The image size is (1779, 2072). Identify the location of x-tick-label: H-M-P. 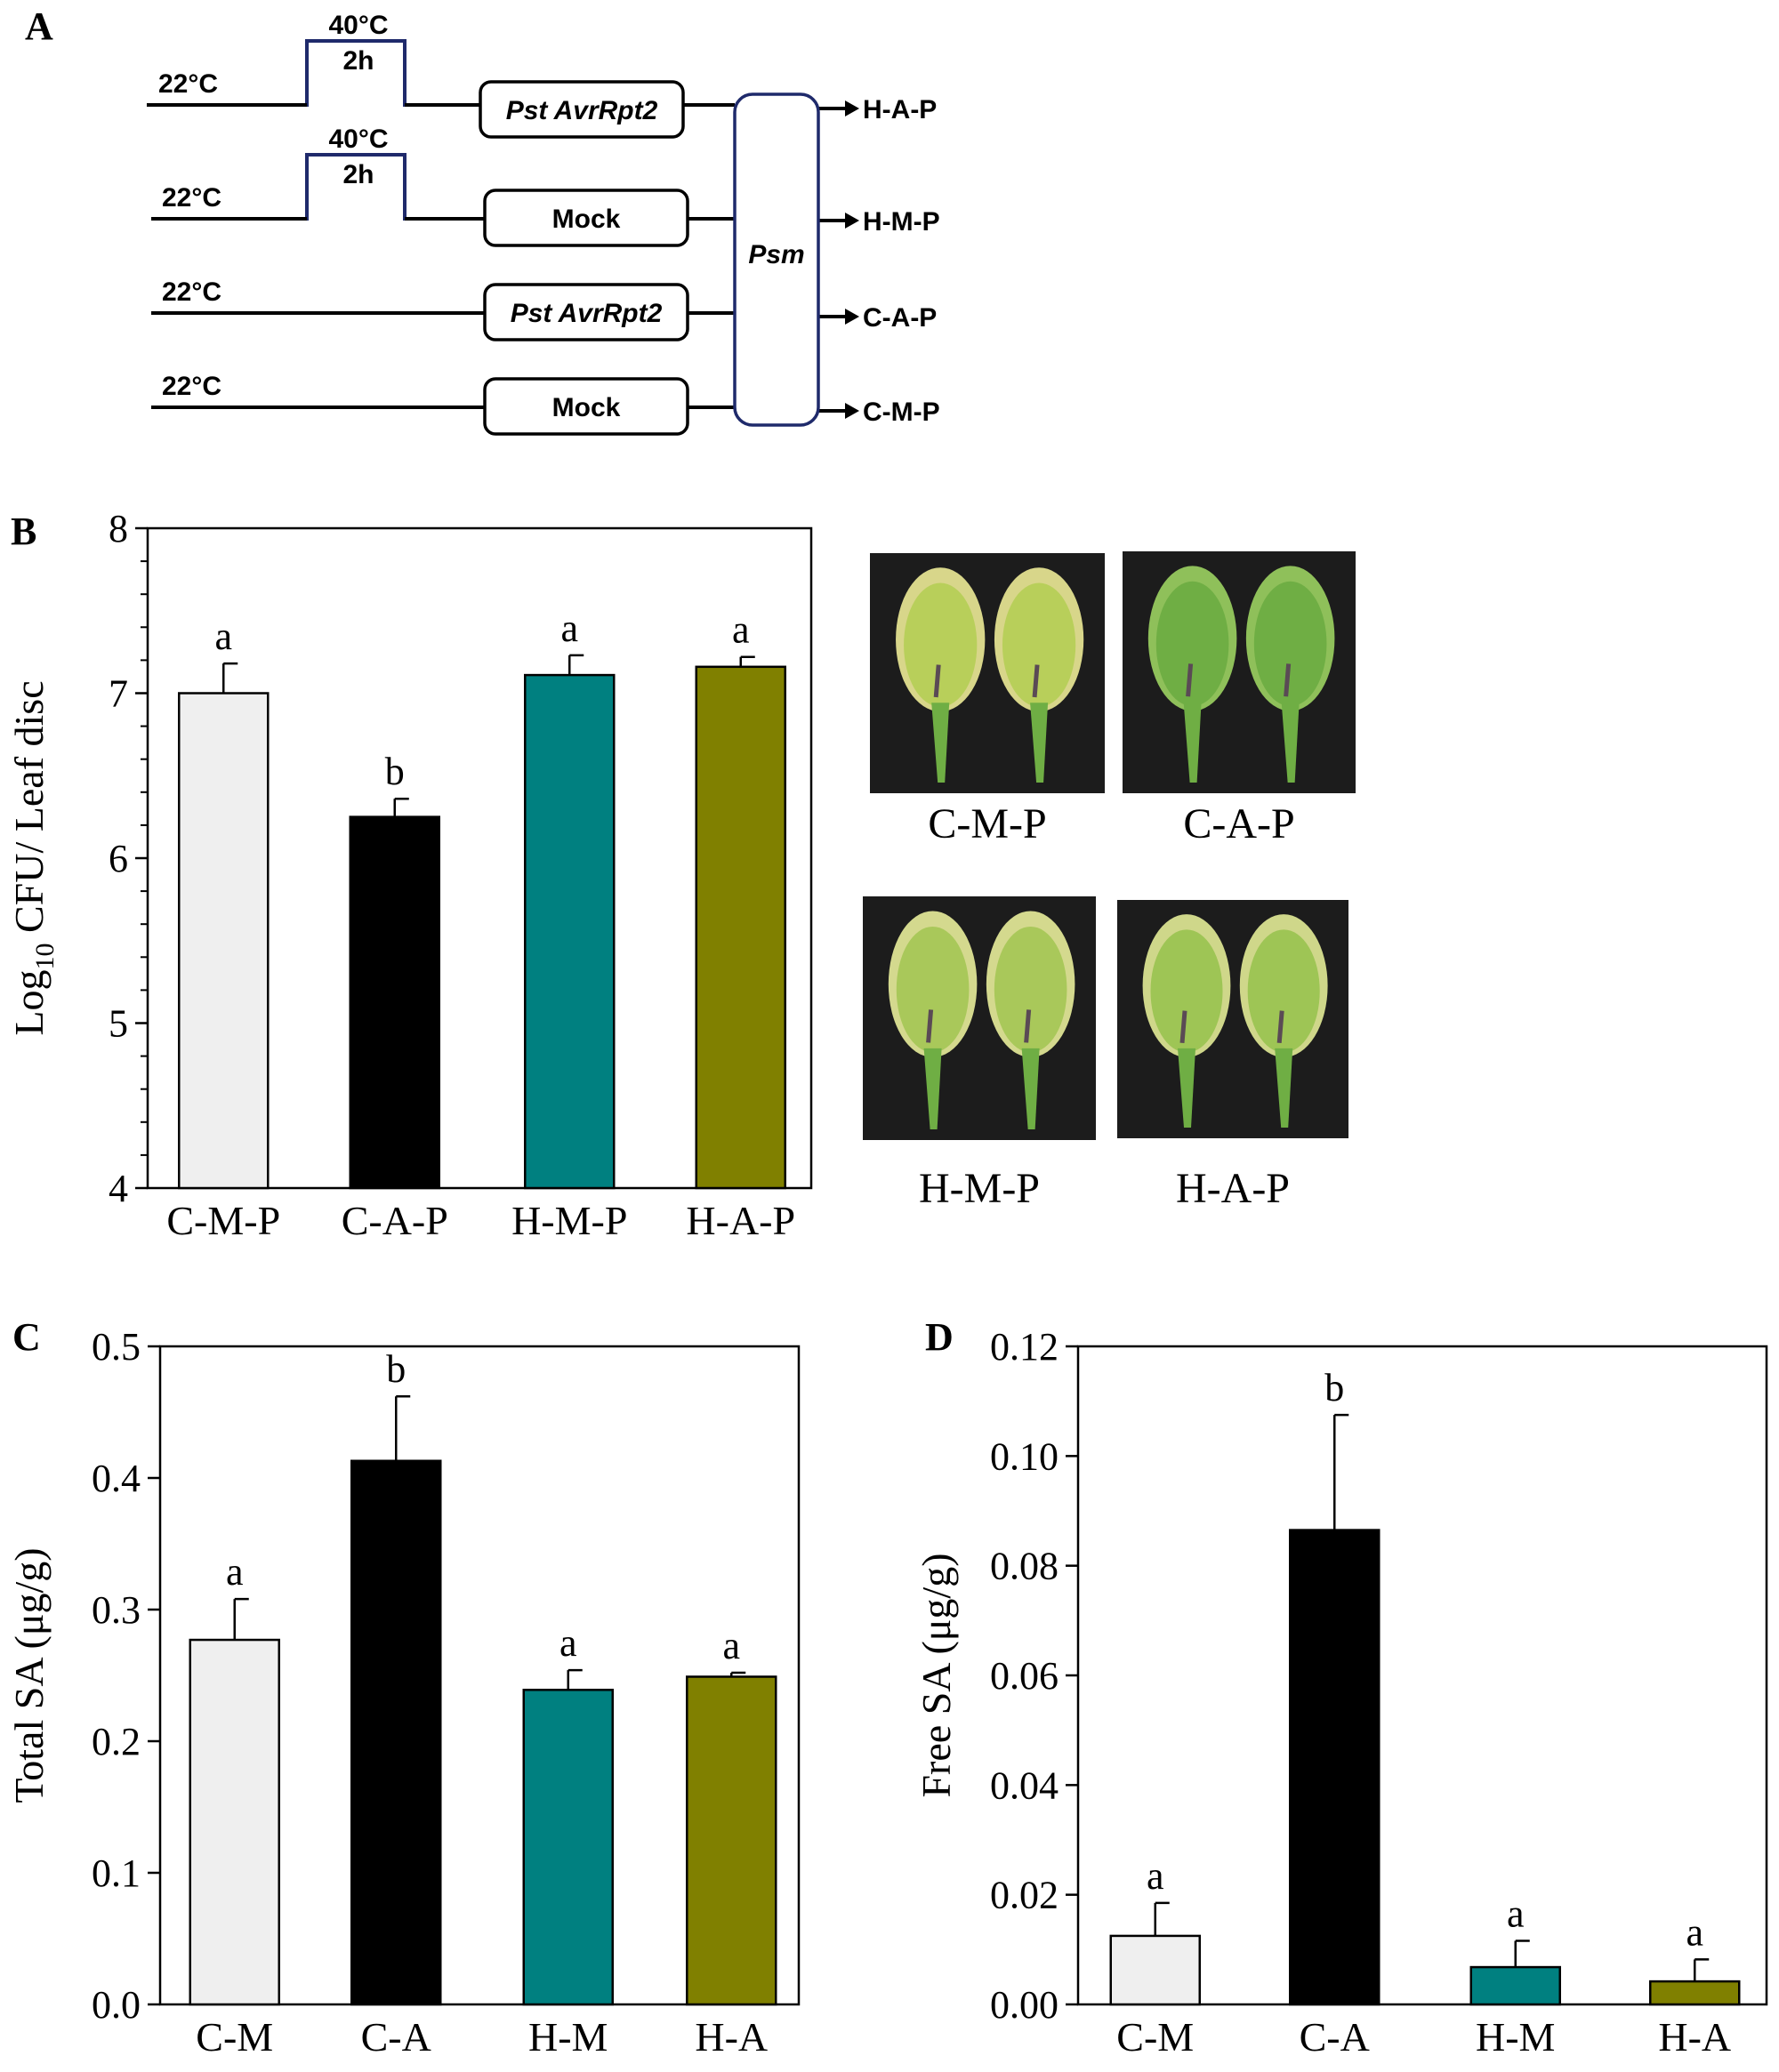
(569, 1220).